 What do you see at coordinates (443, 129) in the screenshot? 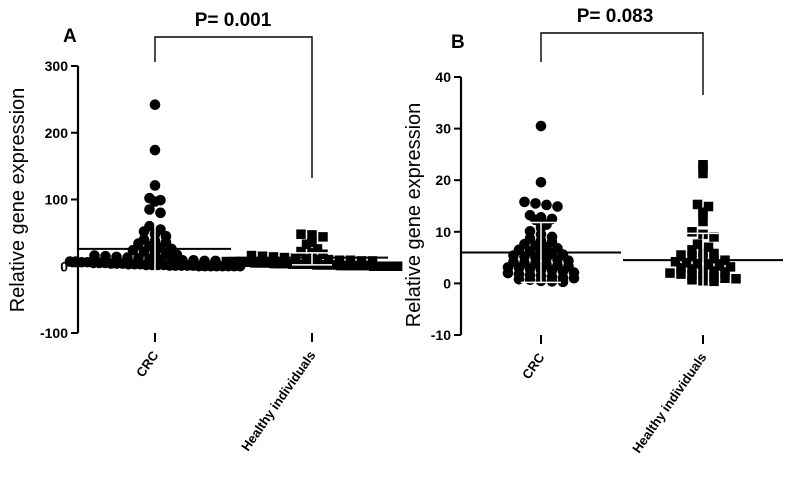
I see `panel-b-ytick-label: 30` at bounding box center [443, 129].